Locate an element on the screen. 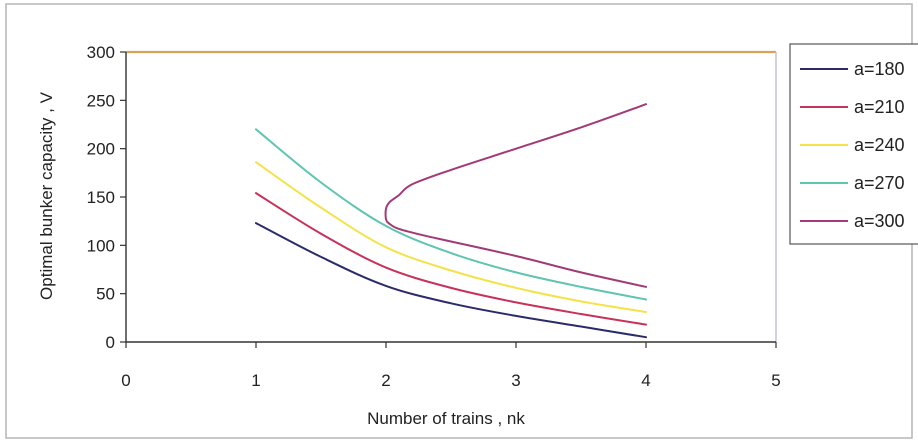  series-line-a=180 is located at coordinates (451, 280).